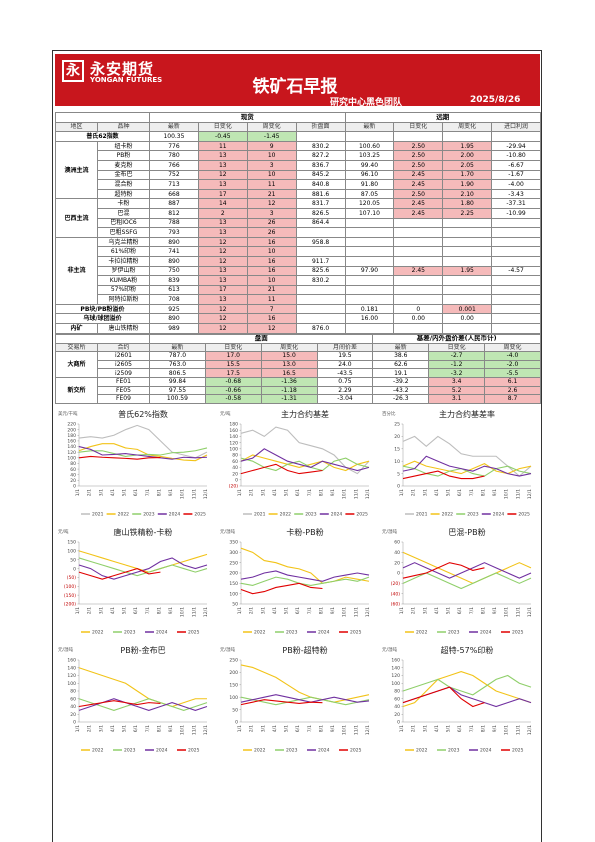  What do you see at coordinates (401, 390) in the screenshot?
I see `table-cell: -43.2` at bounding box center [401, 390].